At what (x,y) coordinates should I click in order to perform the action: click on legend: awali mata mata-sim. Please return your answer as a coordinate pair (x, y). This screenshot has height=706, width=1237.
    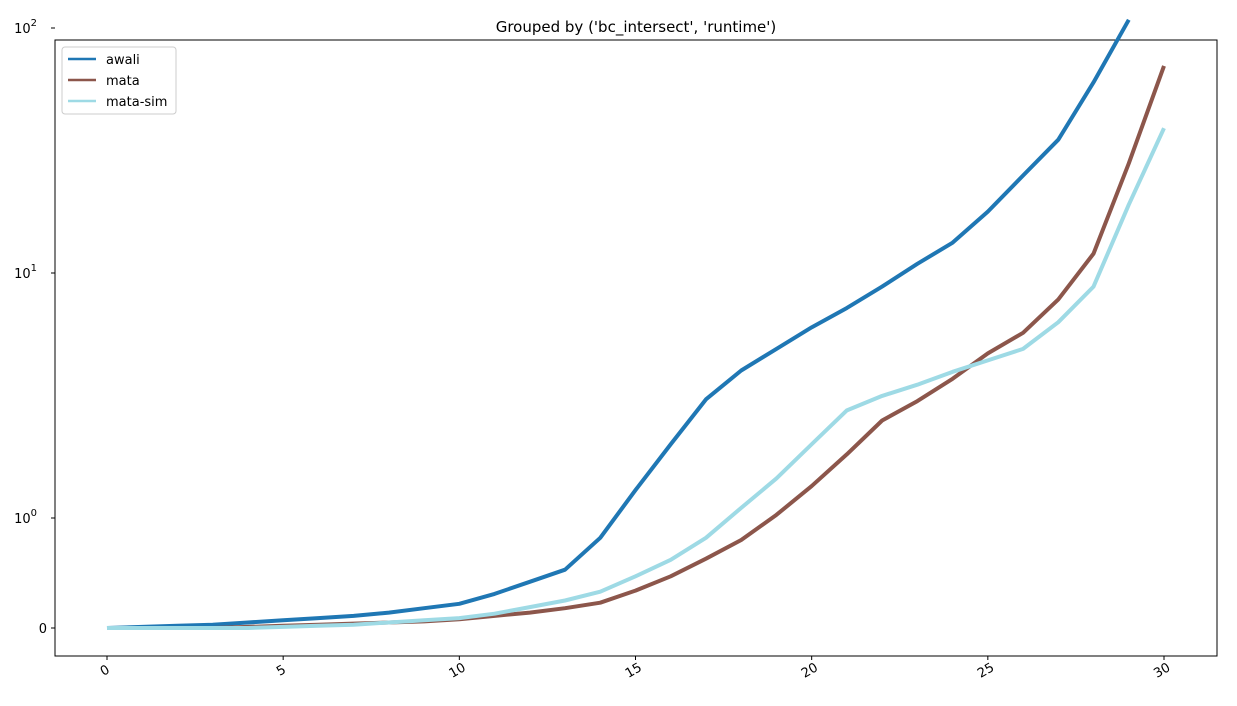
    Looking at the image, I should click on (119, 80).